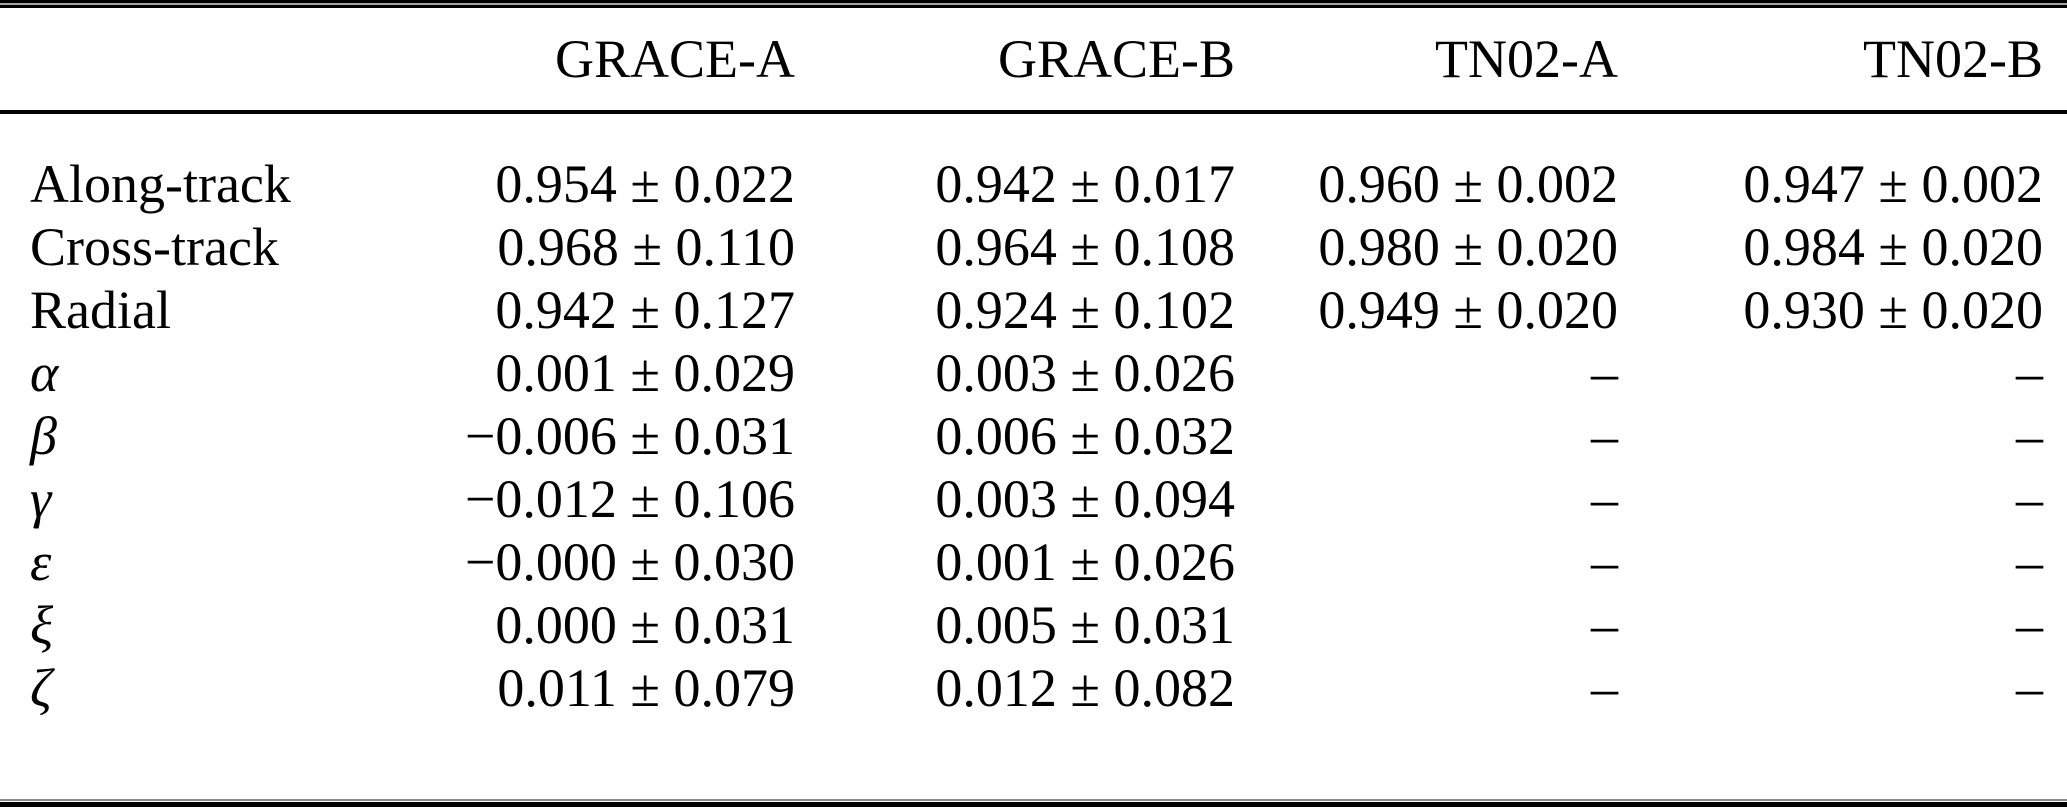 This screenshot has width=2067, height=808. Describe the element at coordinates (1842, 61) in the screenshot. I see `column-header-tn02-b: TN02-B` at that location.